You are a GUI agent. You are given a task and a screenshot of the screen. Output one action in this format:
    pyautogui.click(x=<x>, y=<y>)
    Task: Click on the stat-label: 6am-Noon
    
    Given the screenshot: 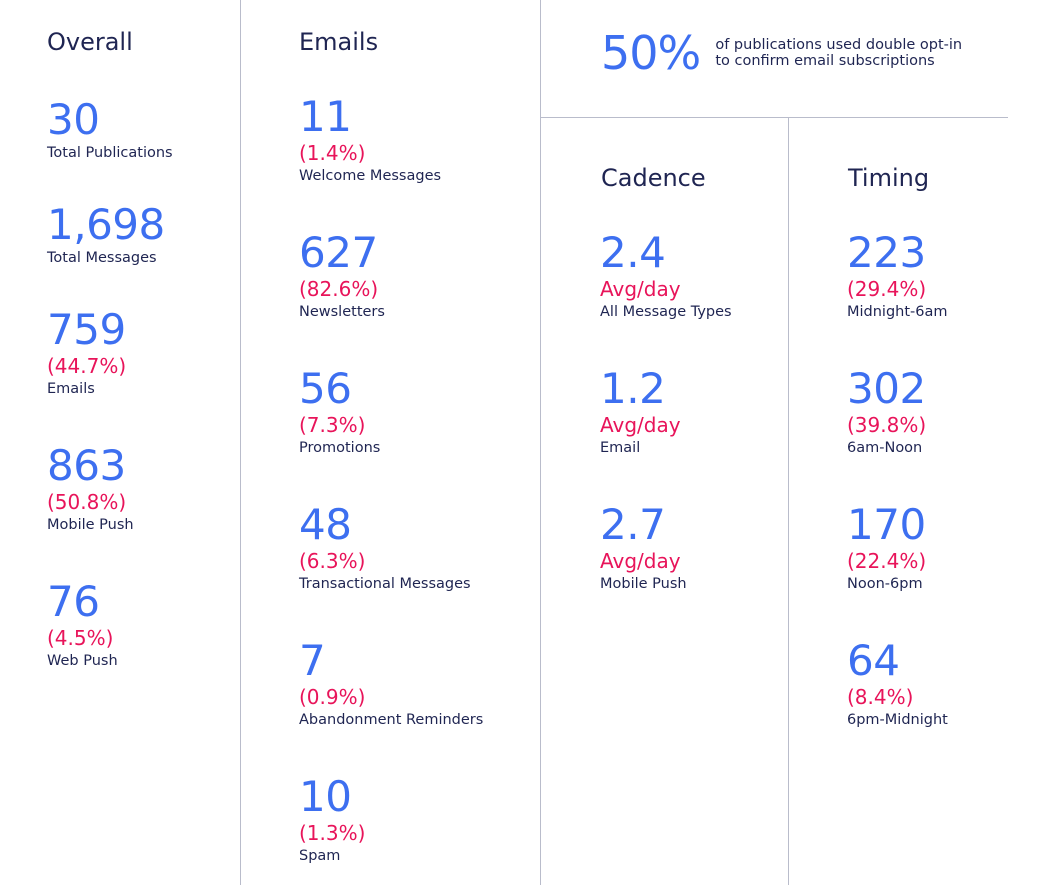 What is the action you would take?
    pyautogui.click(x=885, y=448)
    